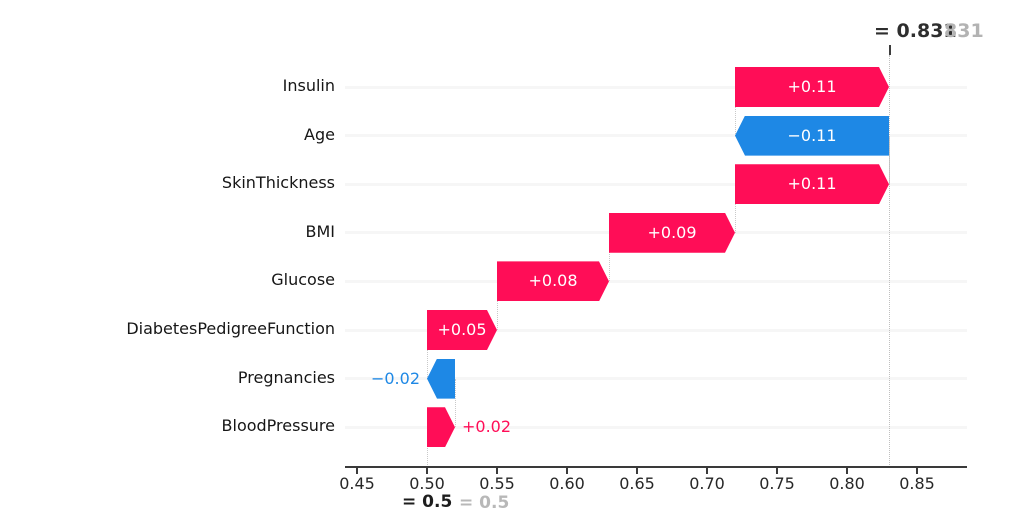 The width and height of the screenshot is (1024, 516). Describe the element at coordinates (487, 427) in the screenshot. I see `bar-value-label: +0.02` at that location.